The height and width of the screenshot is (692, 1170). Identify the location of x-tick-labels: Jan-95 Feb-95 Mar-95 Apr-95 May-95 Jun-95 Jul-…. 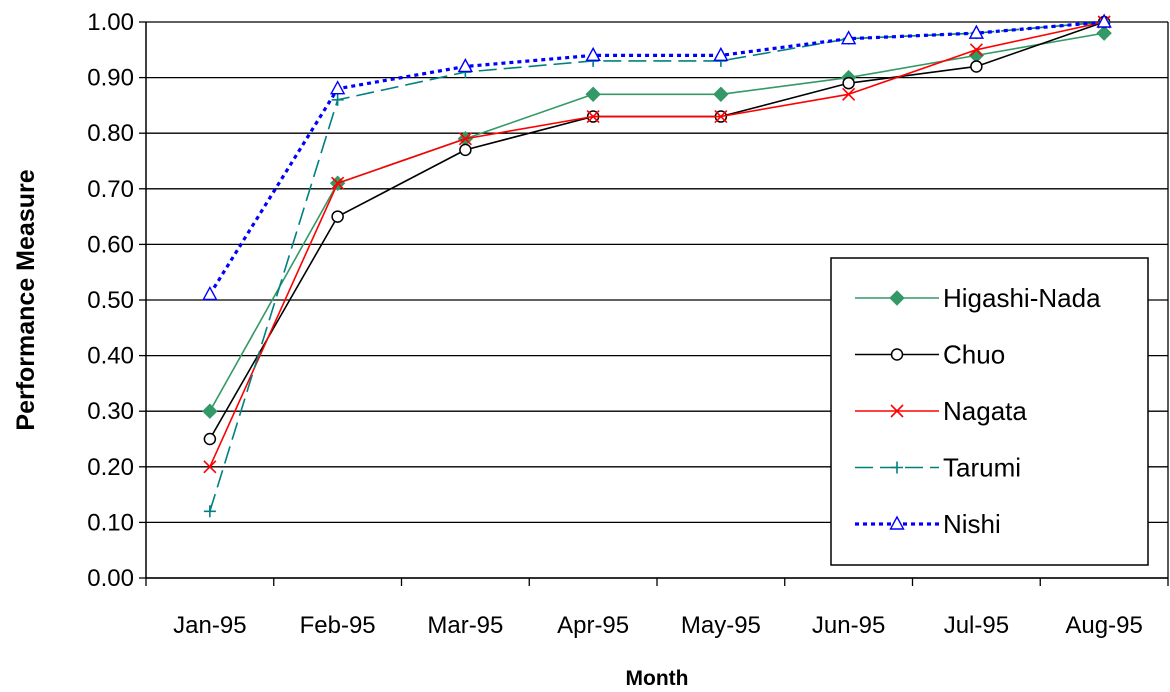
(658, 625).